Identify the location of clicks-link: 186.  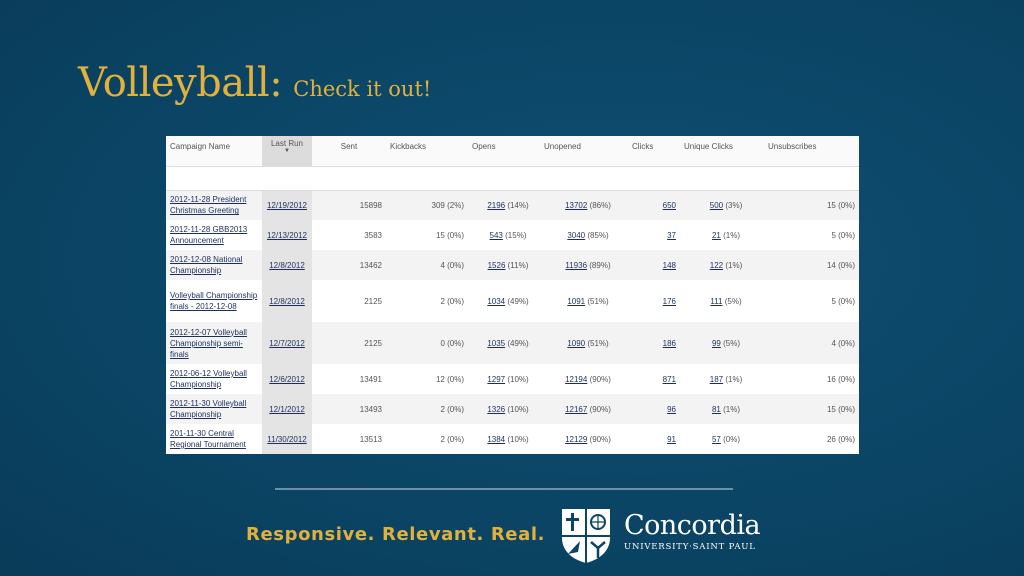
(669, 343).